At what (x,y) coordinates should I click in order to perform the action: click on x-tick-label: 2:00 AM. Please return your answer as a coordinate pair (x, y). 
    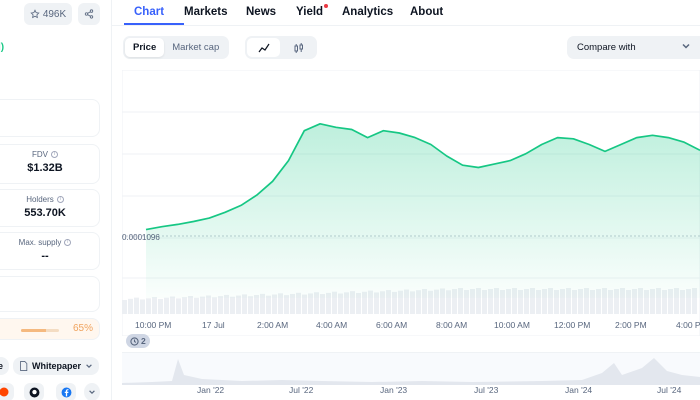
    Looking at the image, I should click on (273, 325).